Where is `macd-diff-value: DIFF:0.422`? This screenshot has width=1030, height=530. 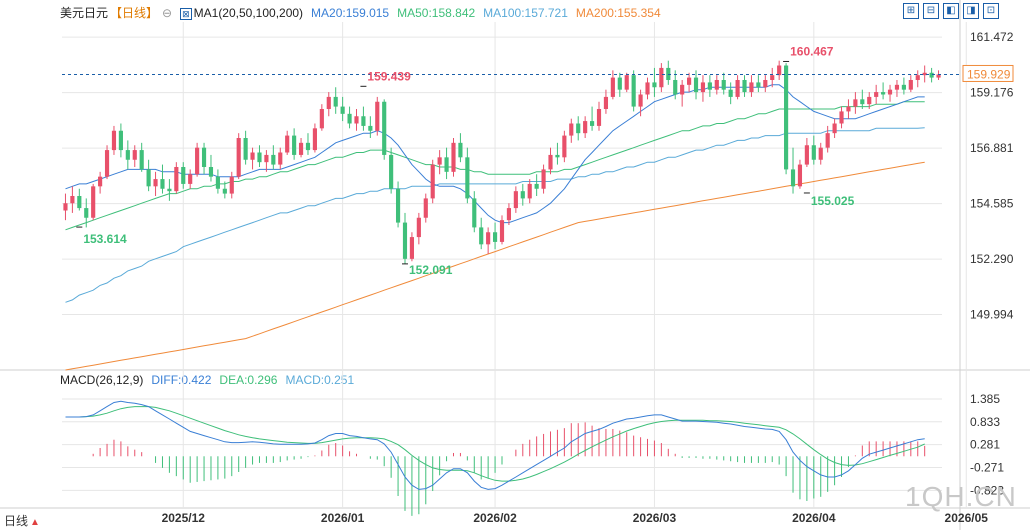
macd-diff-value: DIFF:0.422 is located at coordinates (181, 380).